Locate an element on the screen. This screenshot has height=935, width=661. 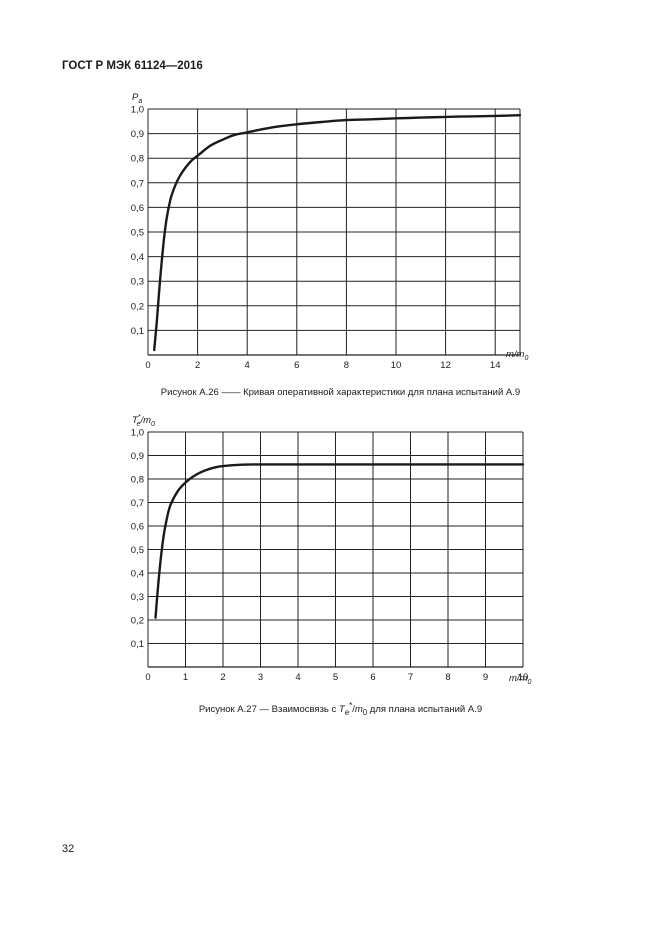
caption-prefix: Рисунок А.27 — Взаимосвязь с is located at coordinates (268, 710).